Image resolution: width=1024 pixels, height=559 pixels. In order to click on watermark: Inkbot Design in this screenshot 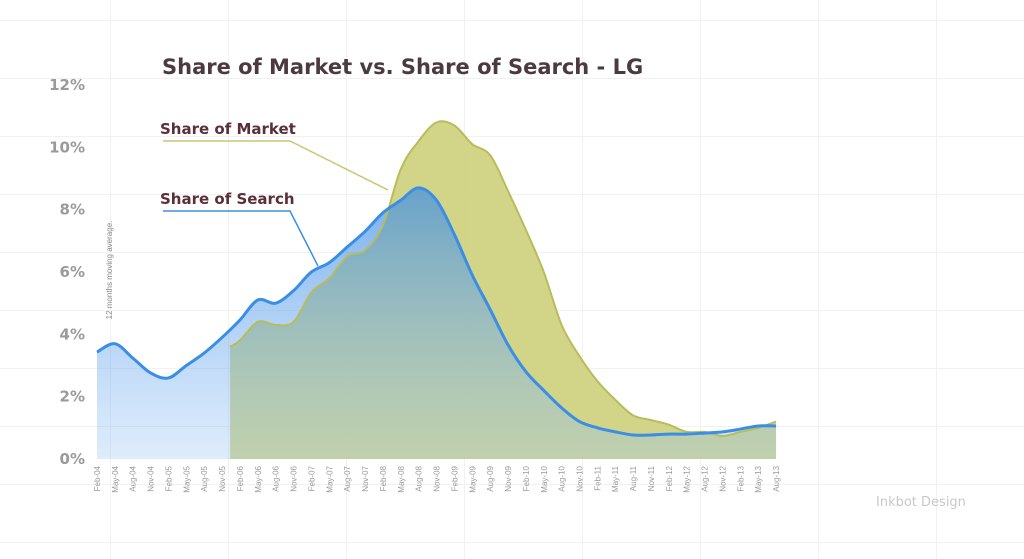, I will do `click(921, 502)`.